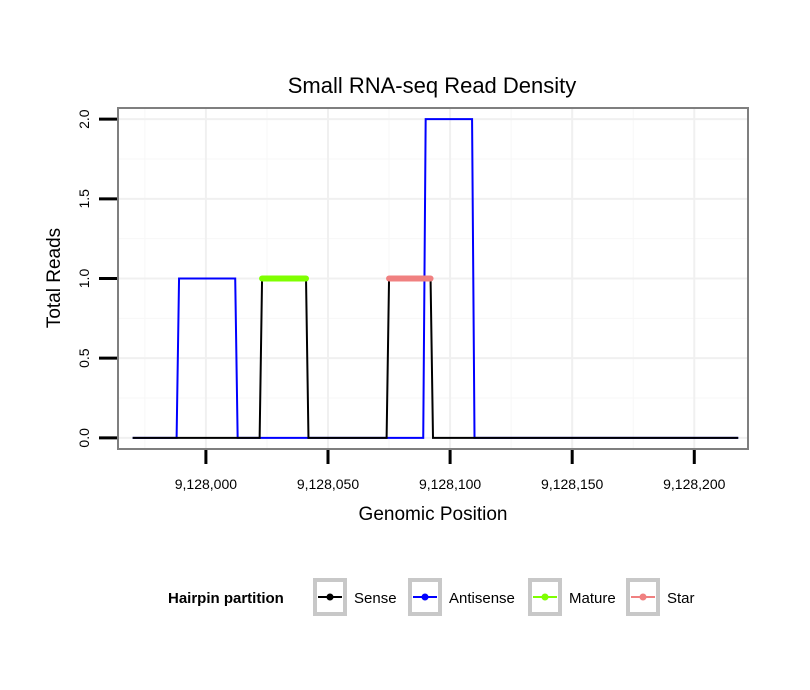 This screenshot has width=810, height=690. Describe the element at coordinates (96, 278) in the screenshot. I see `y-axis: 0.0 0.5 1.0 1.5 2.0` at that location.